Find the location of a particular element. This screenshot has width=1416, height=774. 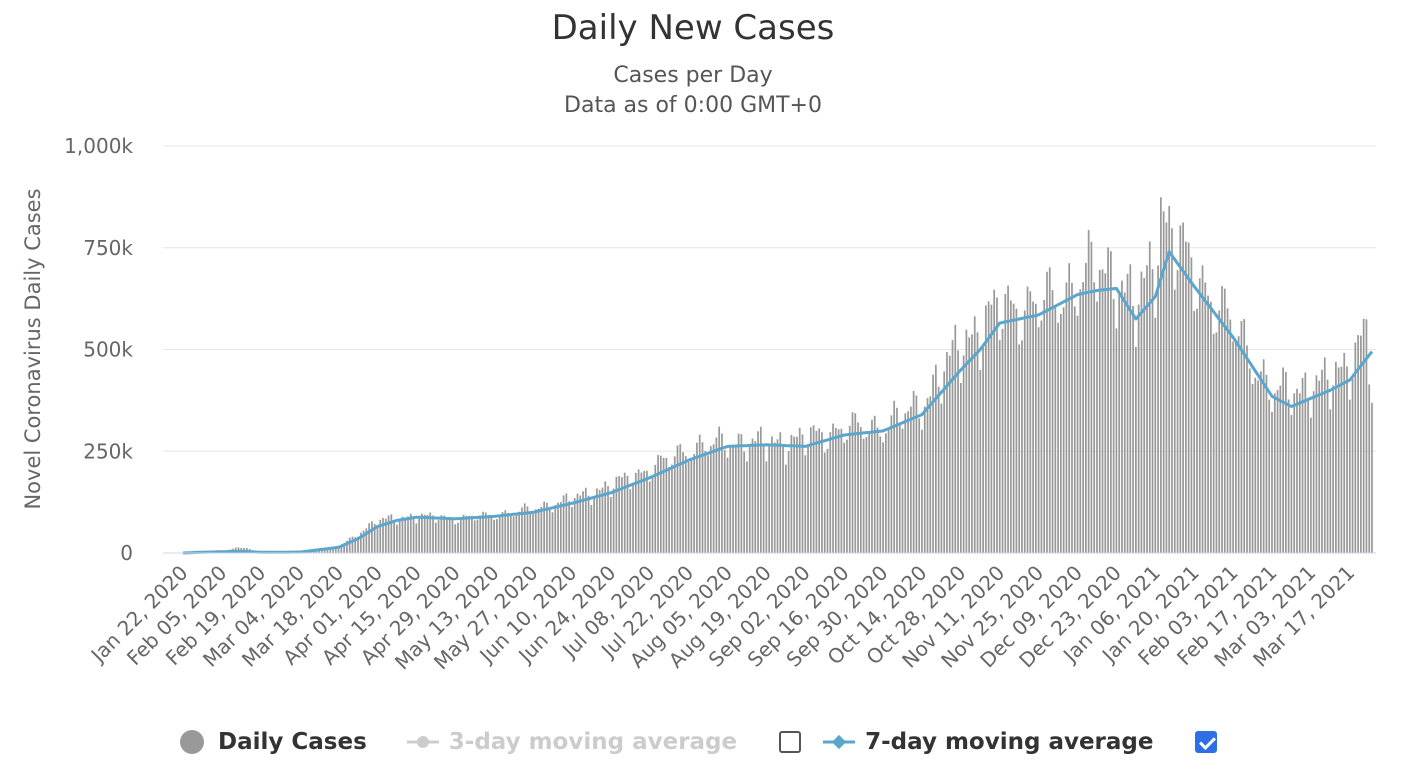

toggle-7-day-average-checkbox is located at coordinates (1206, 742).